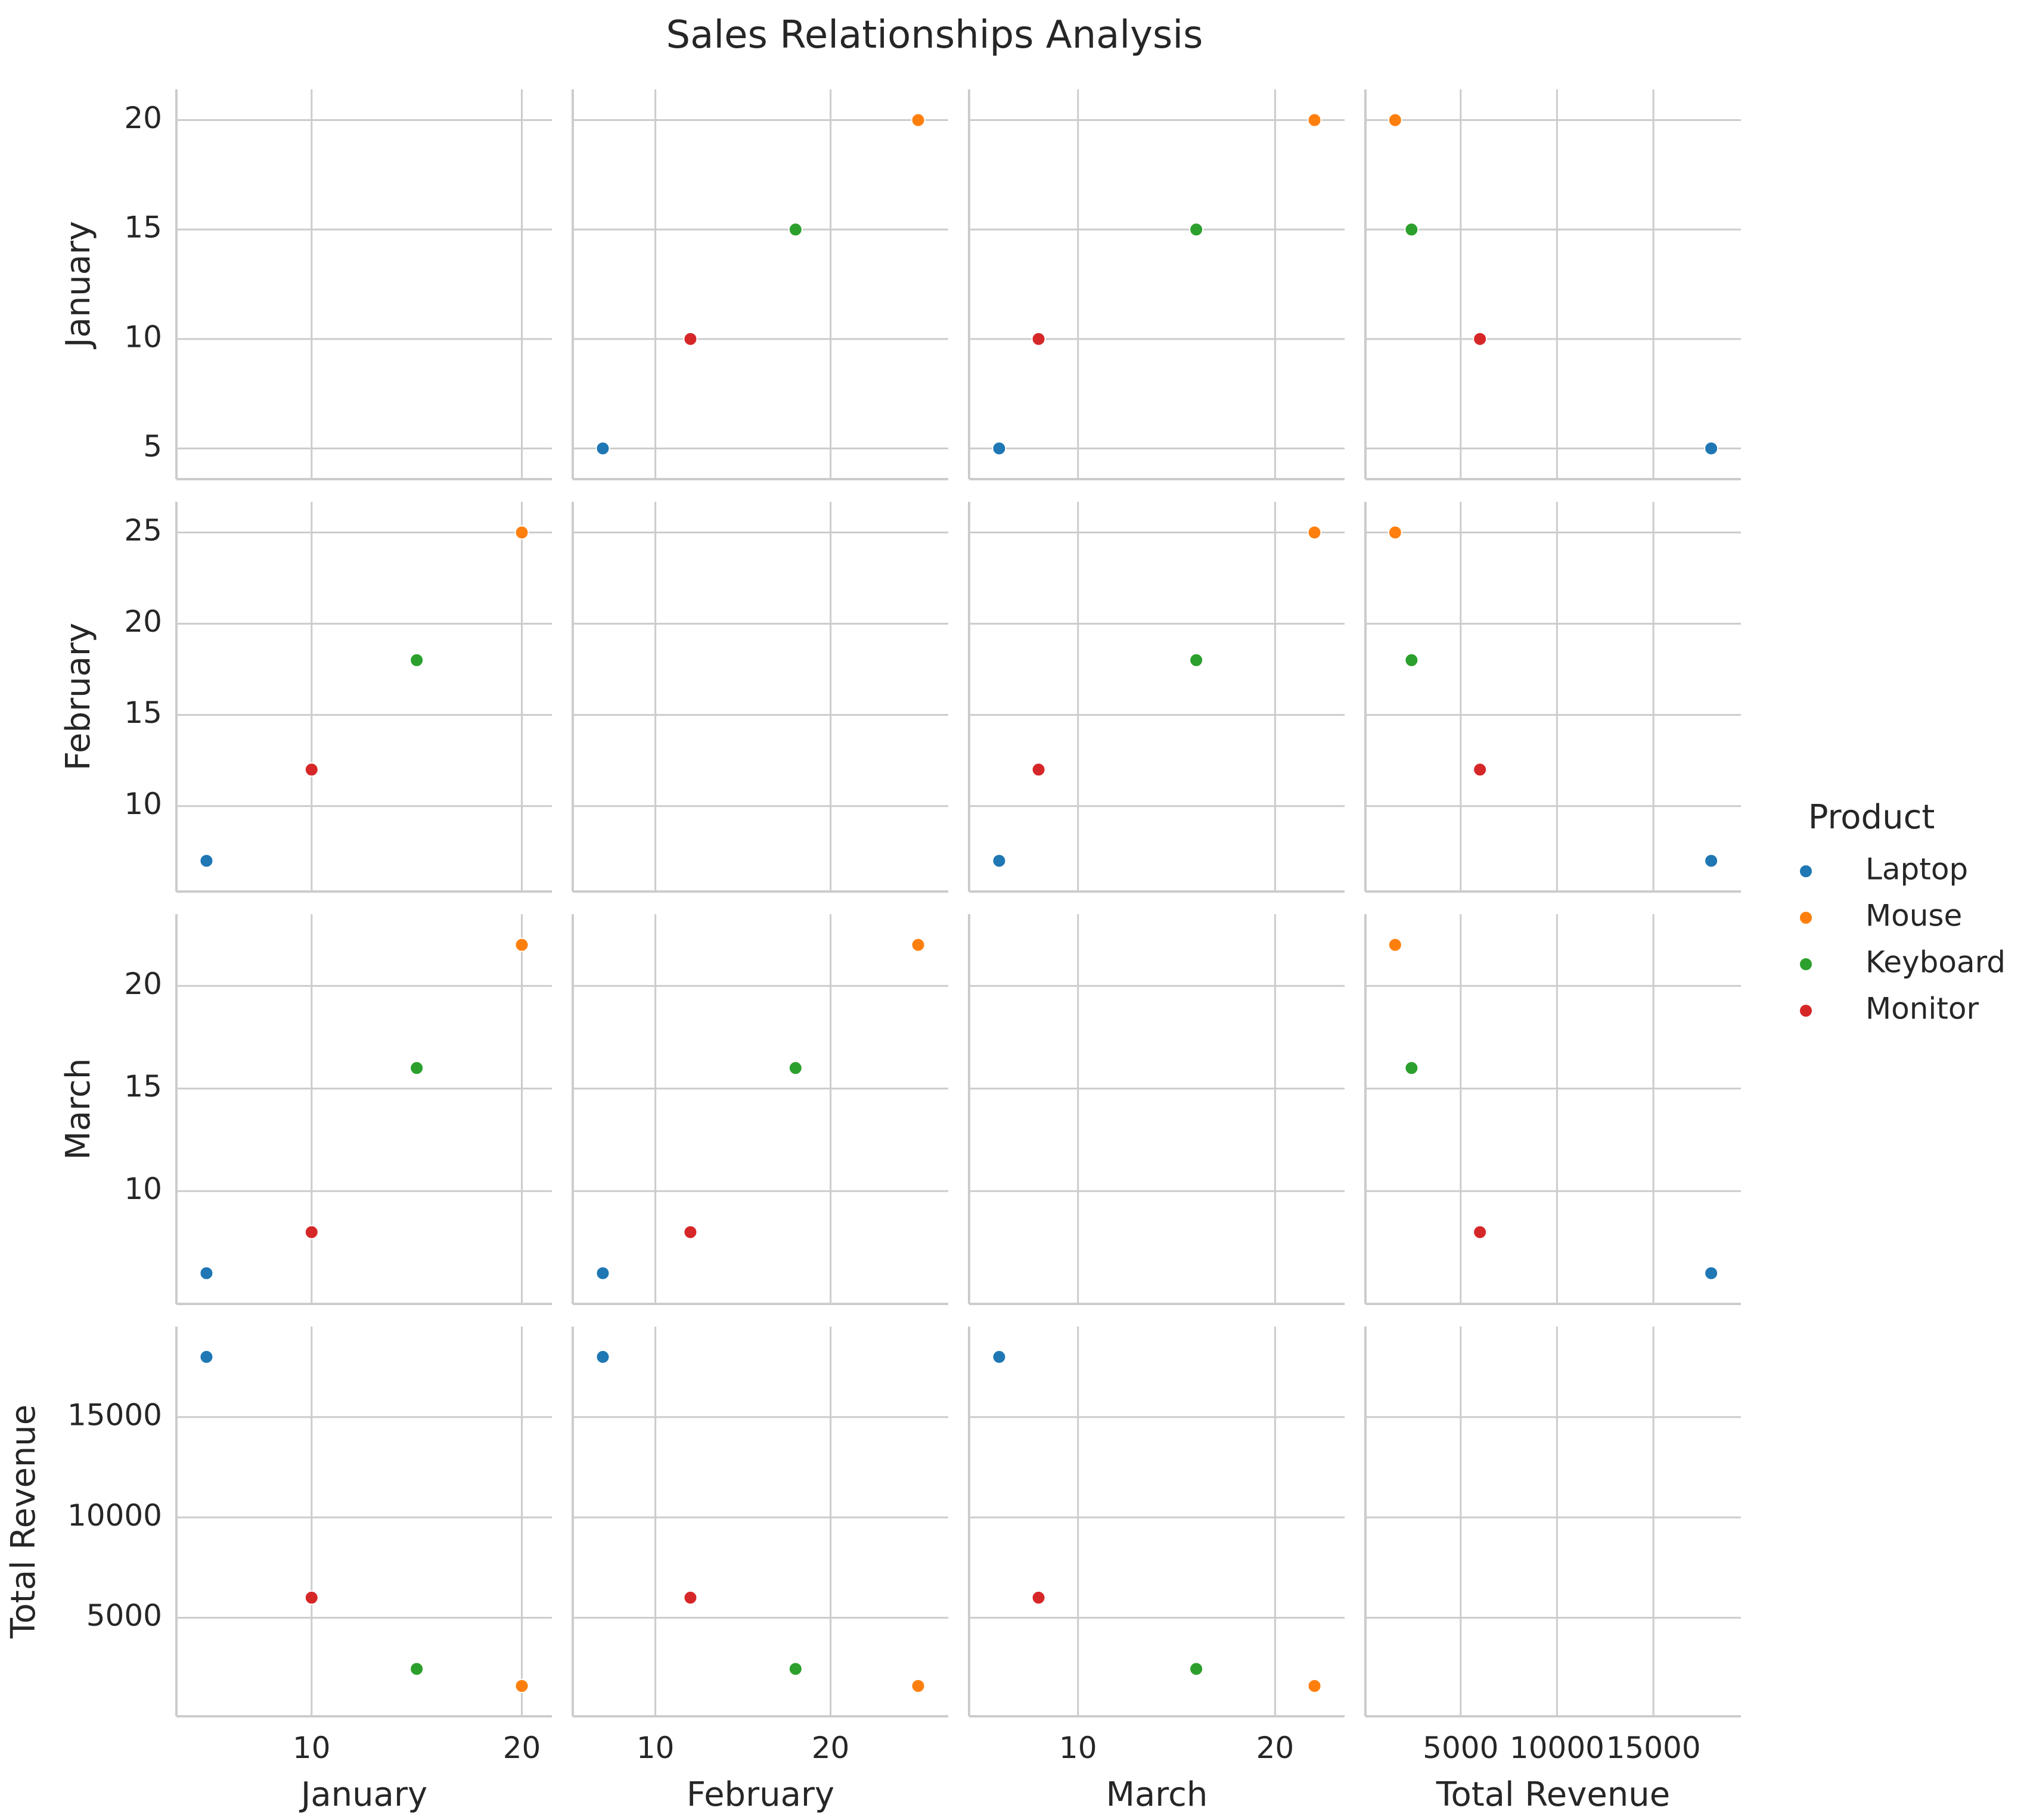 The image size is (2027, 1820). I want to click on panel-january-vs-january: 5 10 15 20, so click(338, 285).